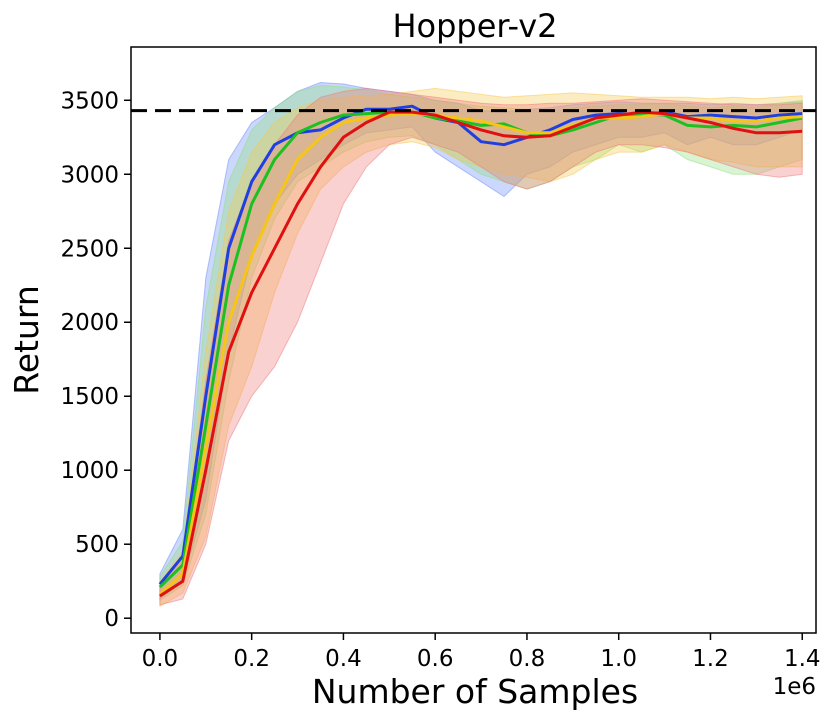 This screenshot has height=724, width=830. Describe the element at coordinates (89, 471) in the screenshot. I see `y-tick-label: 1000` at that location.